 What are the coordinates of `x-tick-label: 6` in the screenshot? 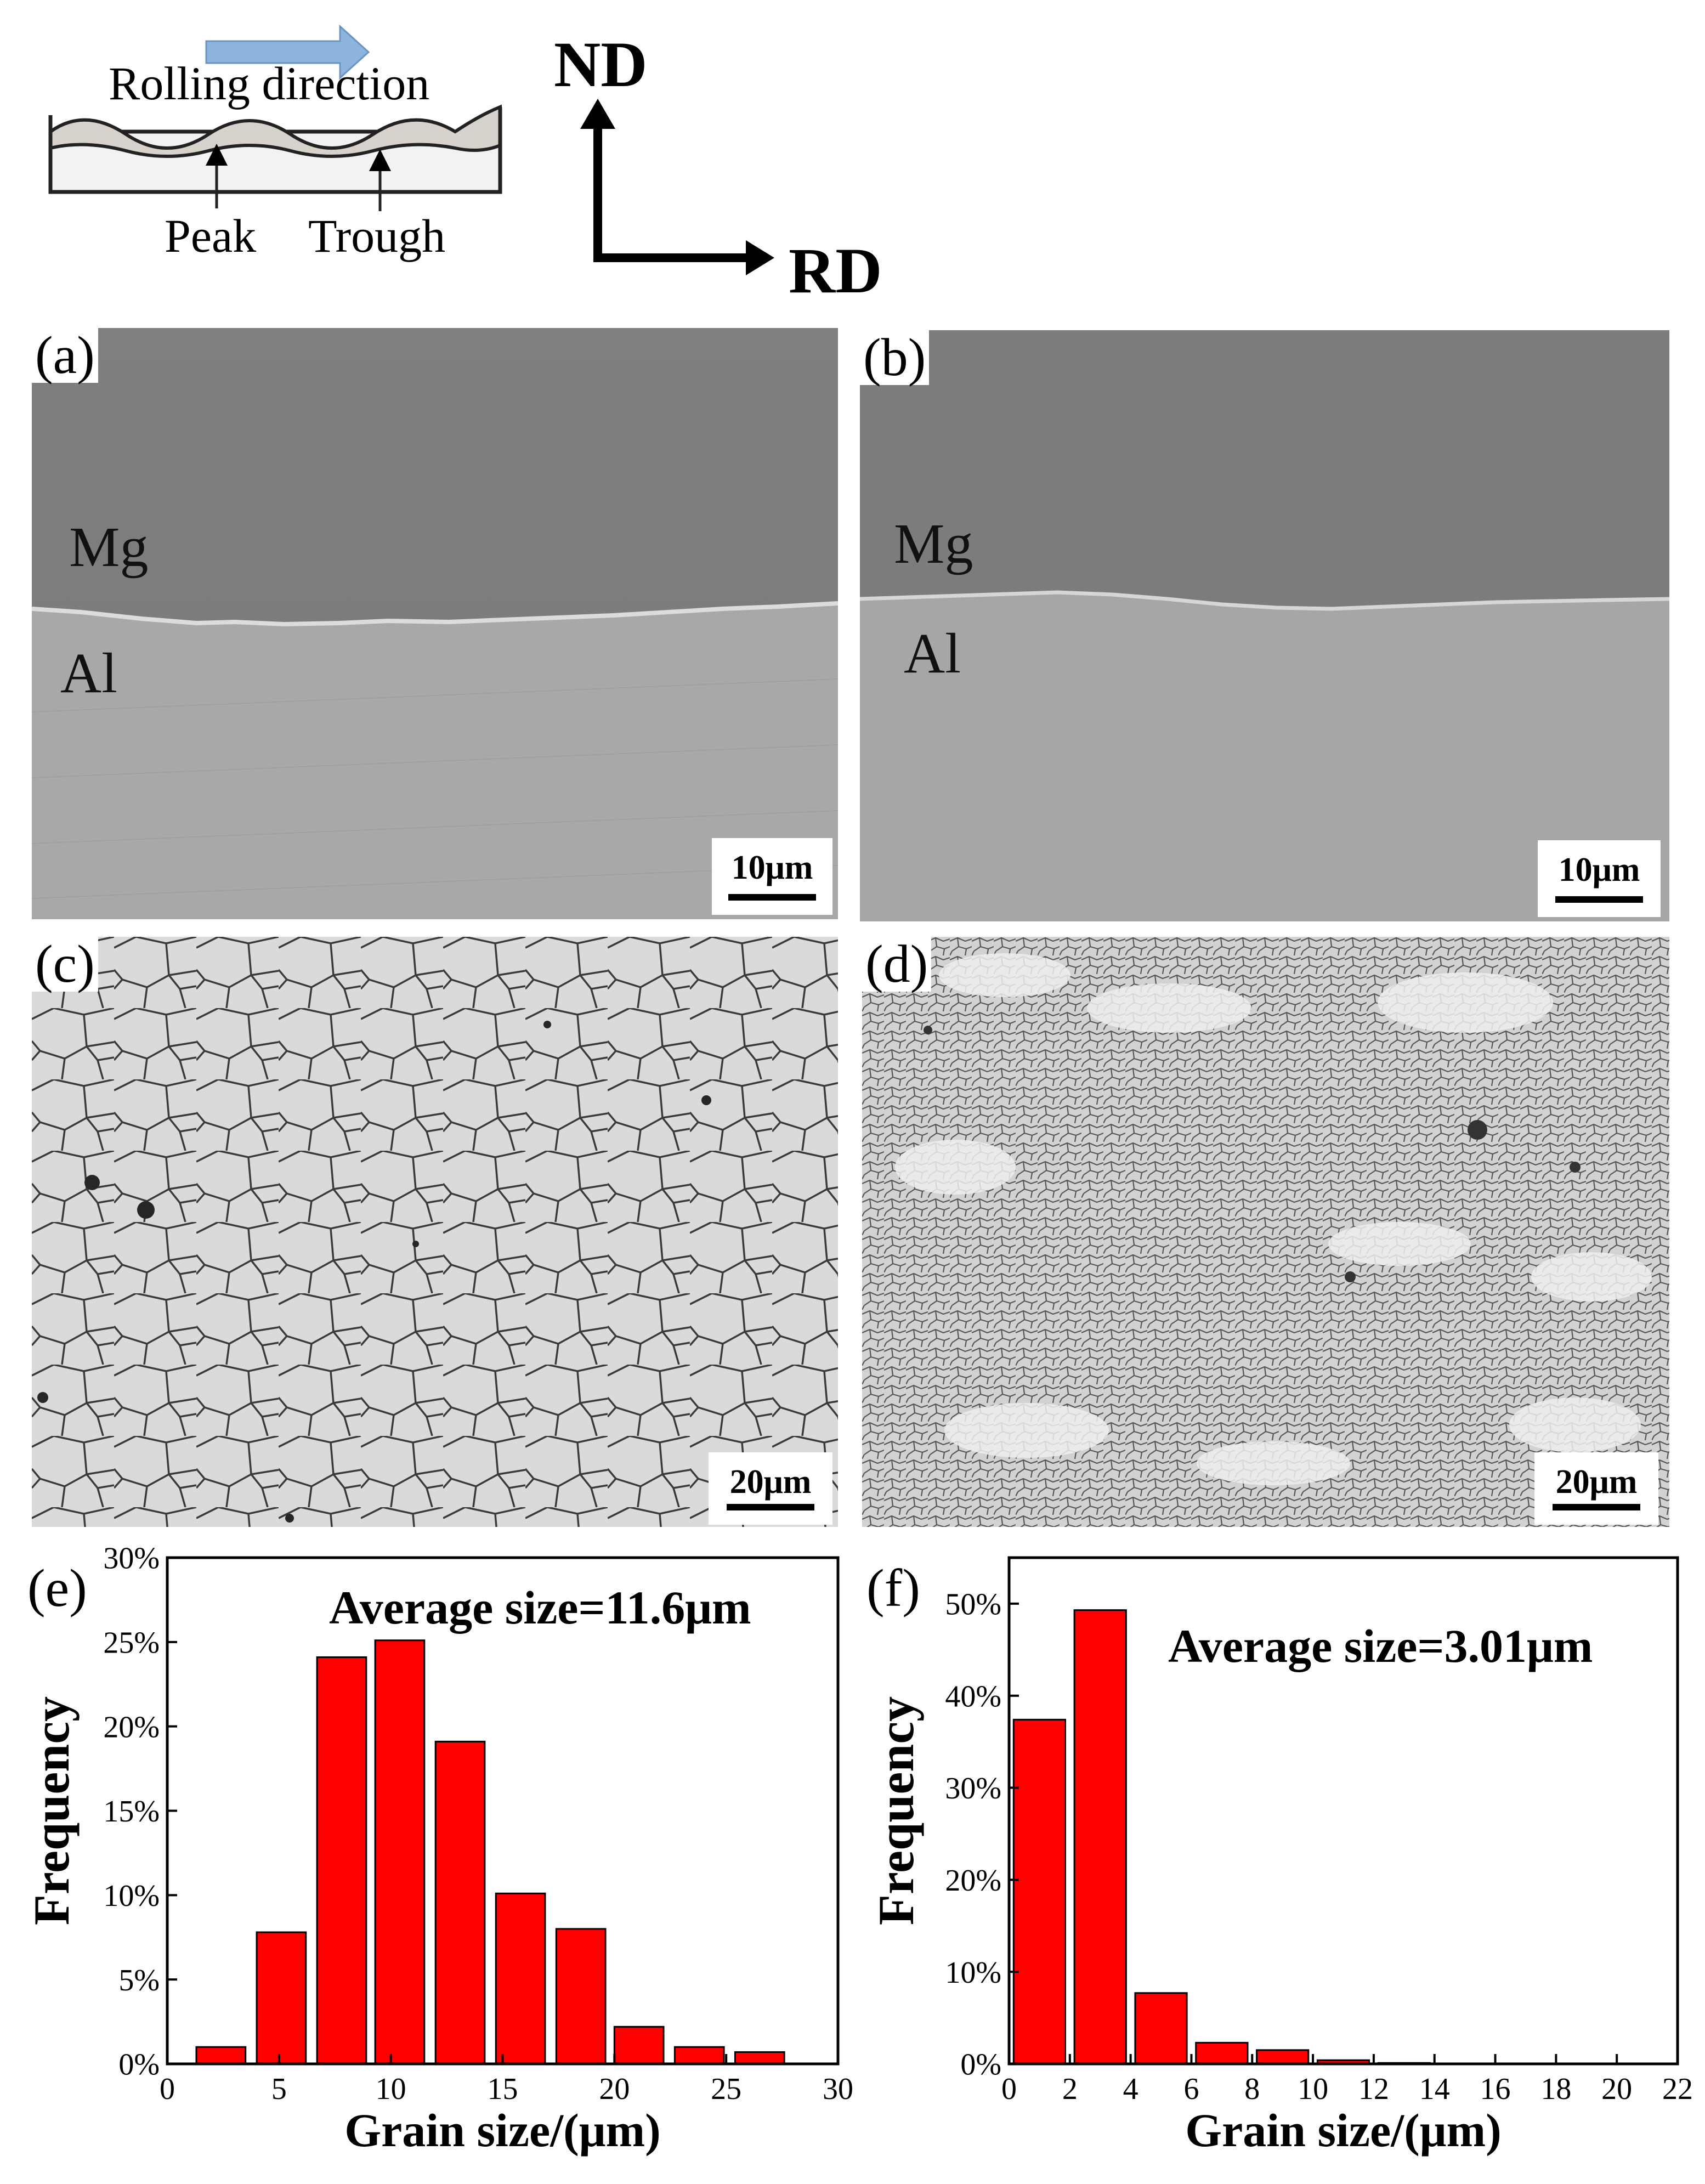 It's located at (1191, 2089).